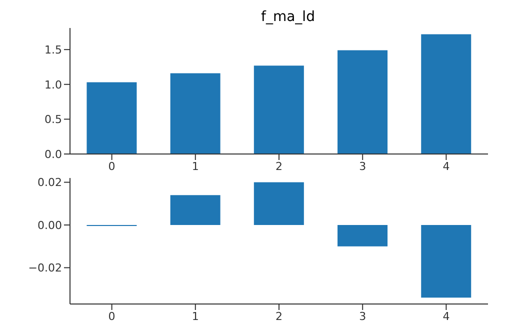 The height and width of the screenshot is (330, 516). What do you see at coordinates (288, 17) in the screenshot?
I see `chart-title: f_ma_ld` at bounding box center [288, 17].